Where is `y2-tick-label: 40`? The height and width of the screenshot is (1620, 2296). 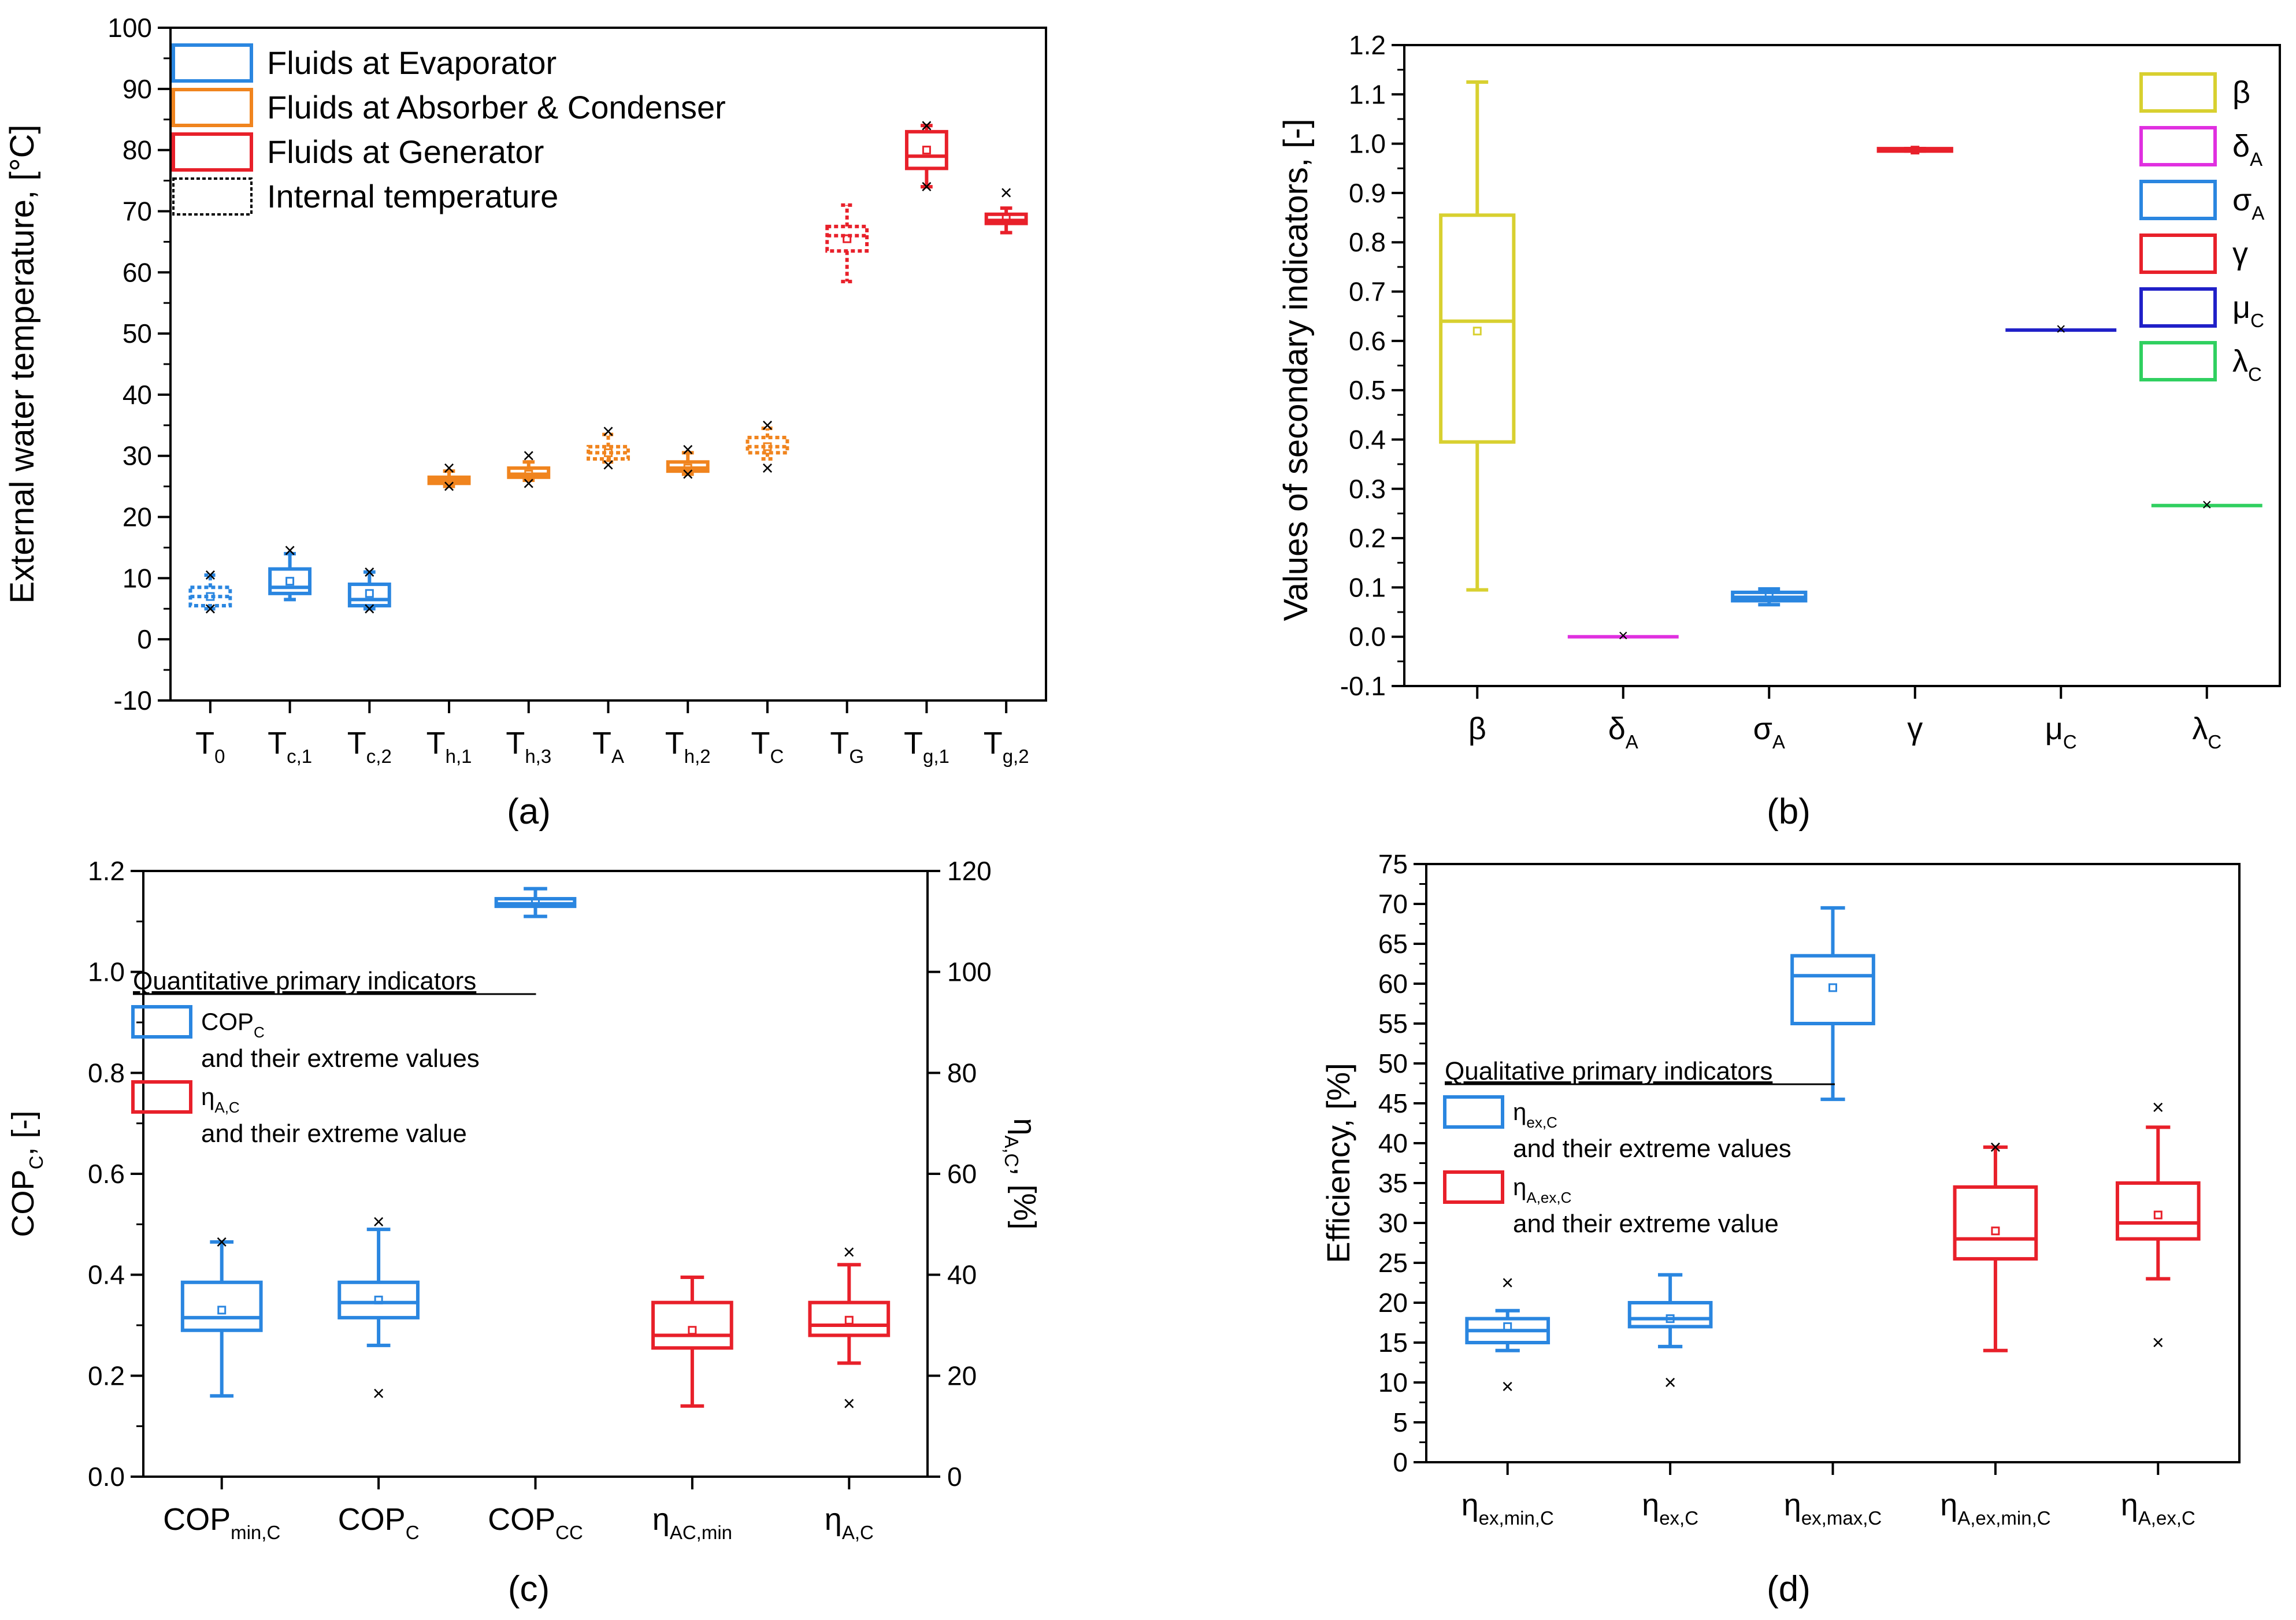
y2-tick-label: 40 is located at coordinates (962, 1275).